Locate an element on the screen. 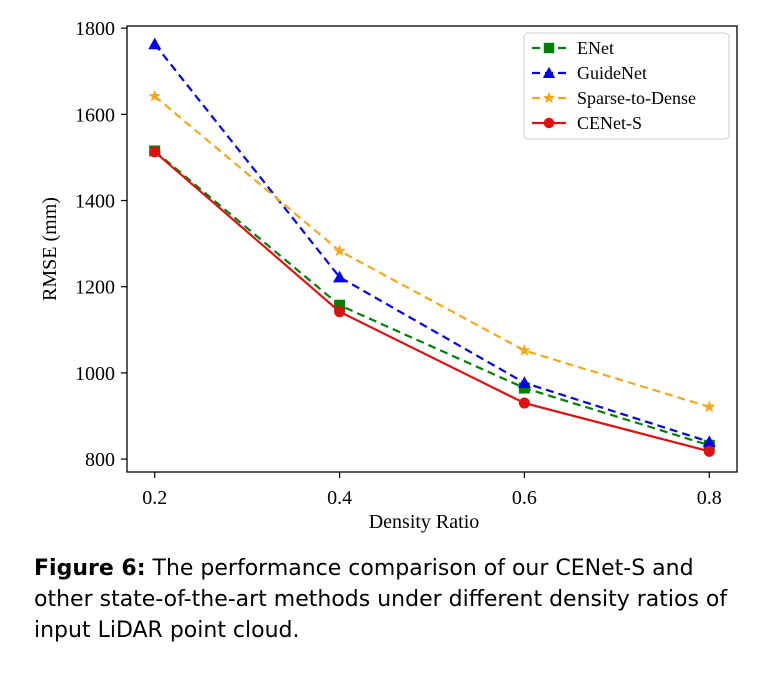 The height and width of the screenshot is (678, 780). x-tick-label: 0.4 is located at coordinates (339, 498).